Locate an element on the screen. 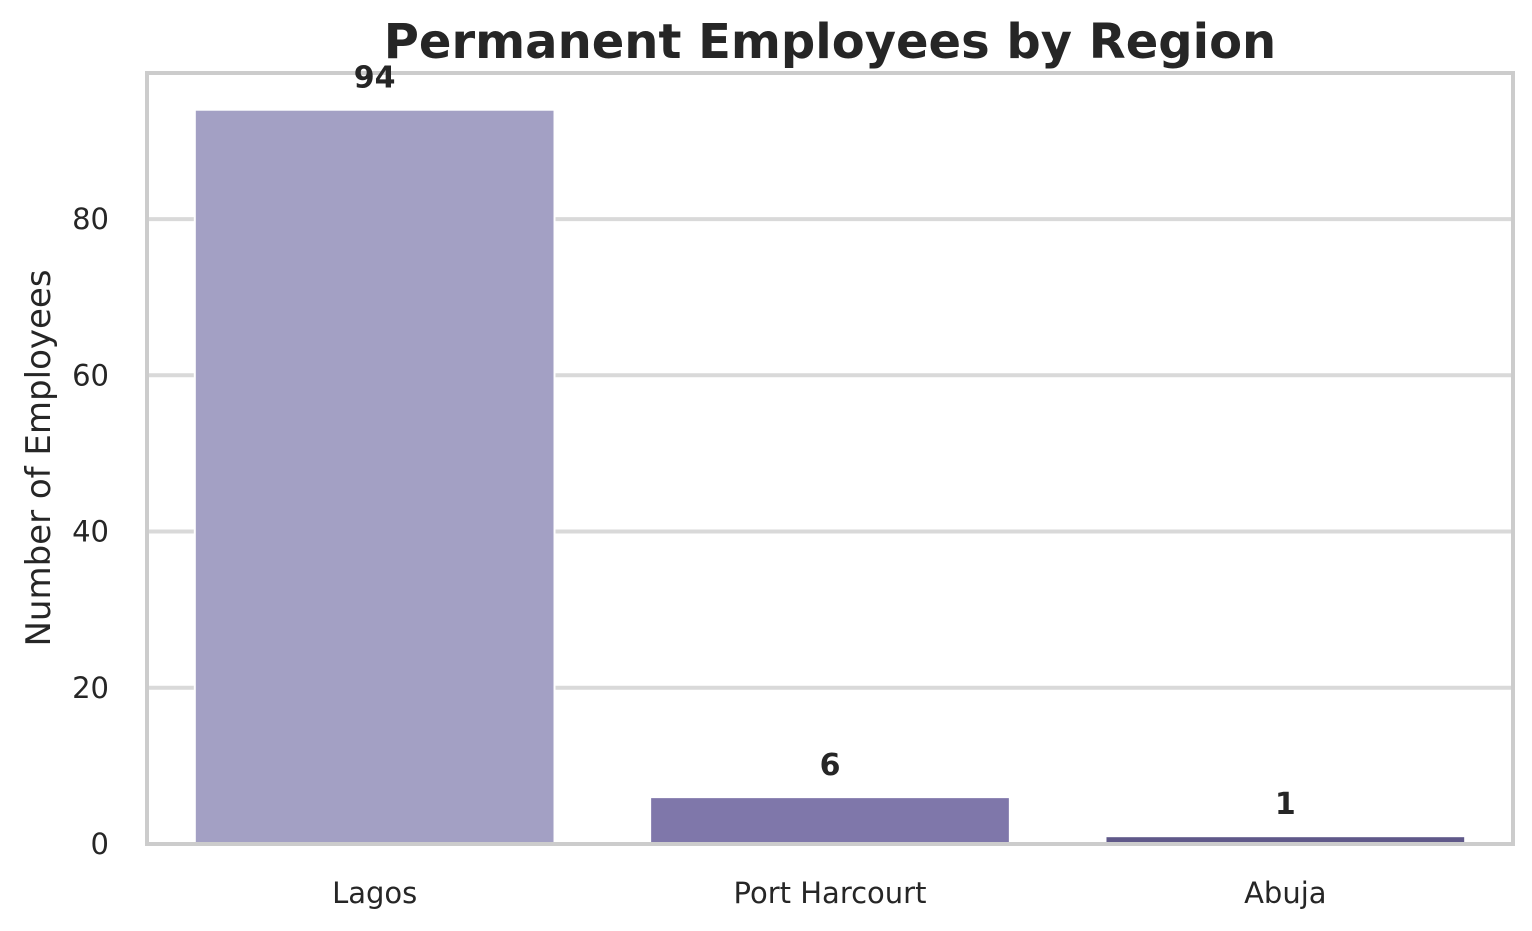 The image size is (1532, 931). y-tick-label: 60 is located at coordinates (90, 375).